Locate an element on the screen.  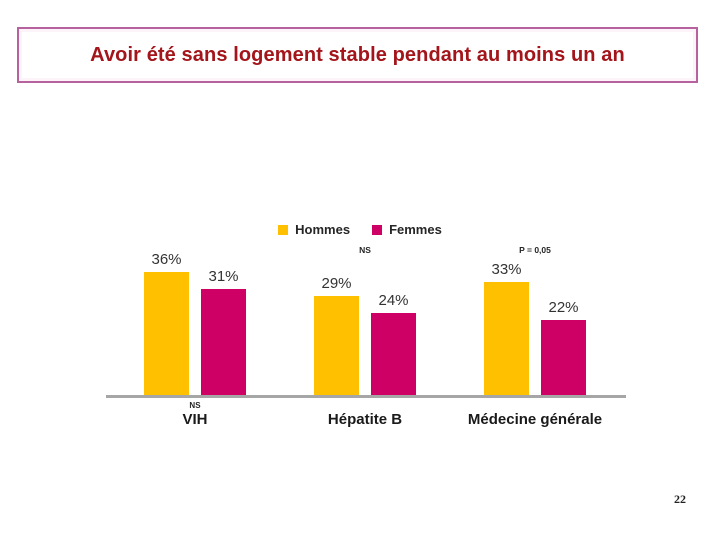
category-note-medecine-generale is located at coordinates (535, 406).